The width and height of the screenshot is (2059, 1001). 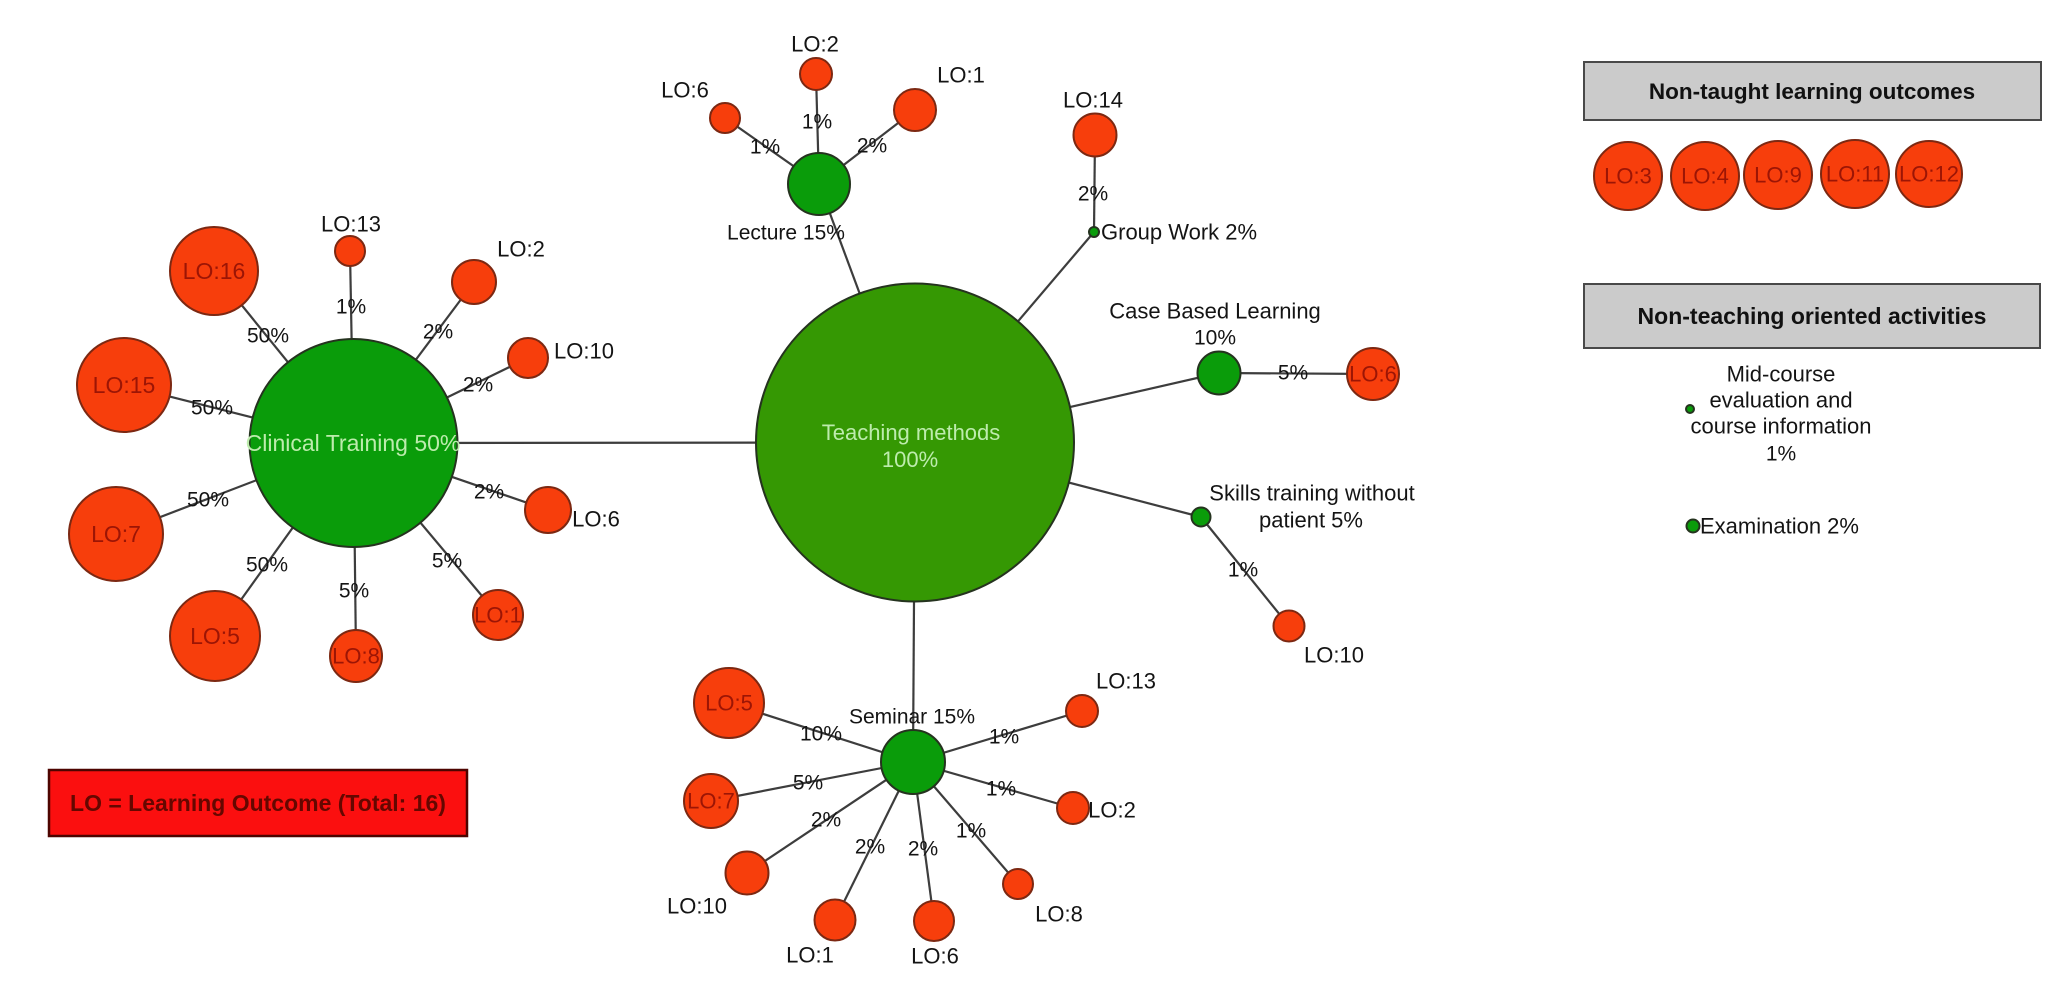 I want to click on svg-text: LO:3, so click(x=1628, y=176).